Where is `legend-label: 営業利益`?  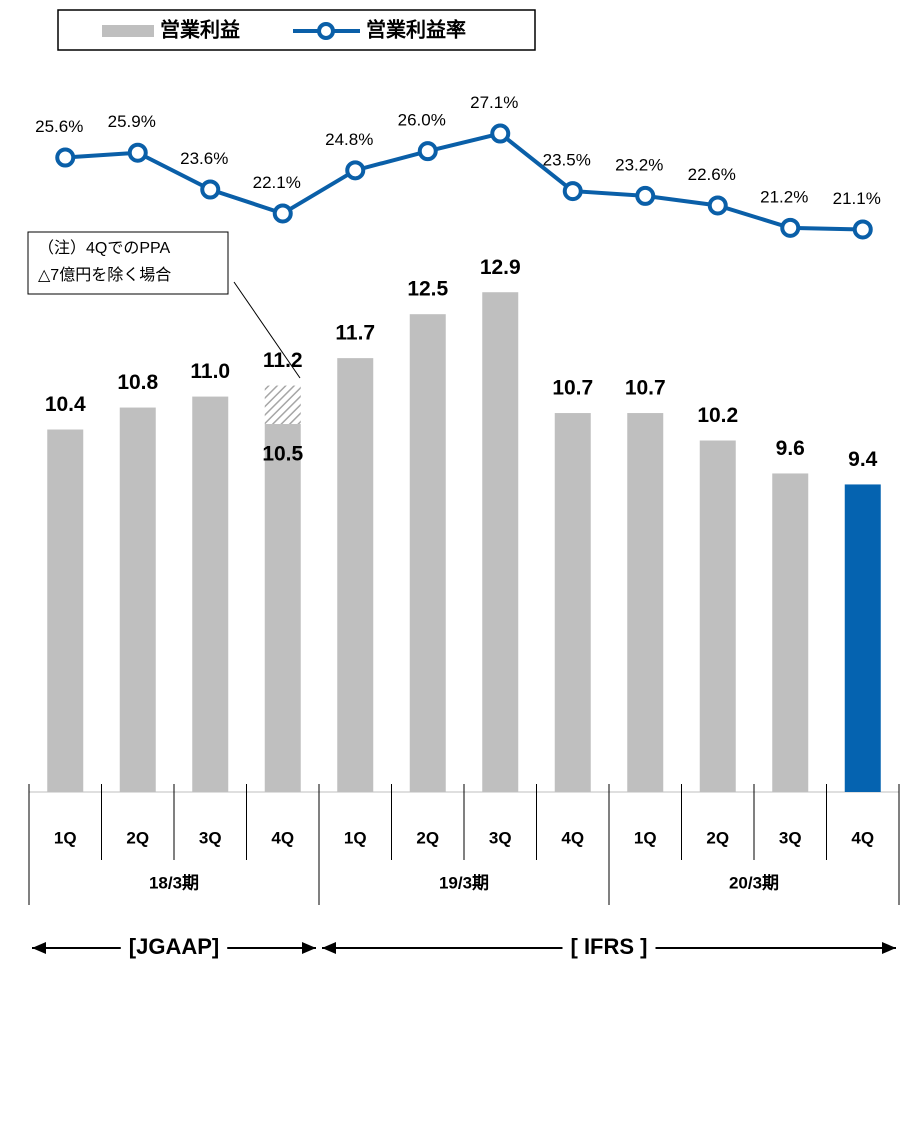 legend-label: 営業利益 is located at coordinates (200, 29).